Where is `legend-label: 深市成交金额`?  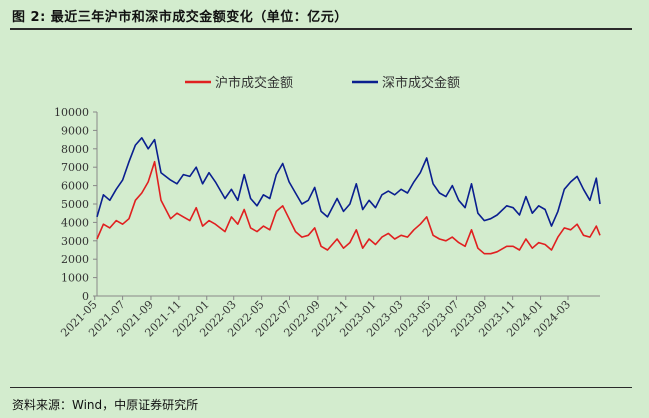
legend-label: 深市成交金额 is located at coordinates (421, 83).